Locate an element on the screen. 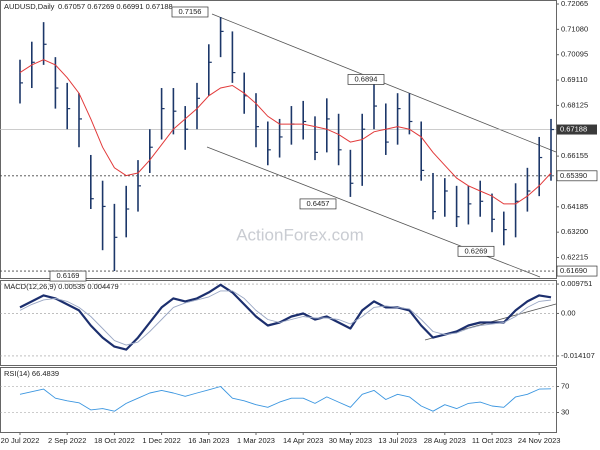  x-tick-label: 30 May 2023 is located at coordinates (350, 440).